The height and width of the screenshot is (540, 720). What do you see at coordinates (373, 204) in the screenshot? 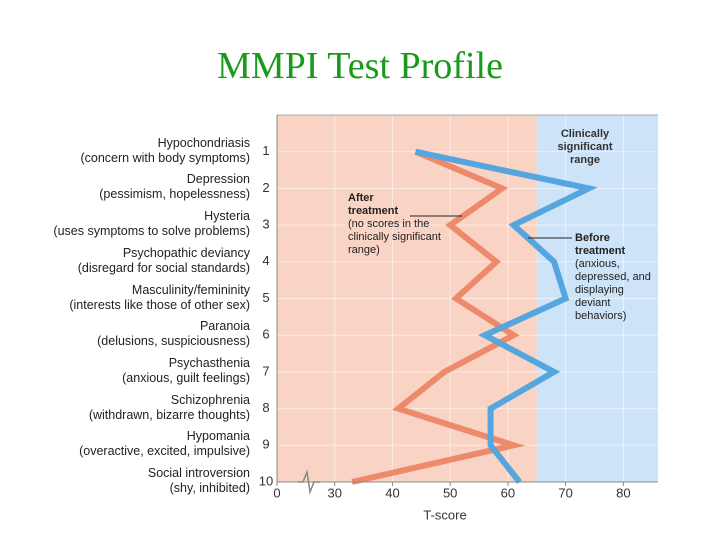
I see `series-name: After treatment` at bounding box center [373, 204].